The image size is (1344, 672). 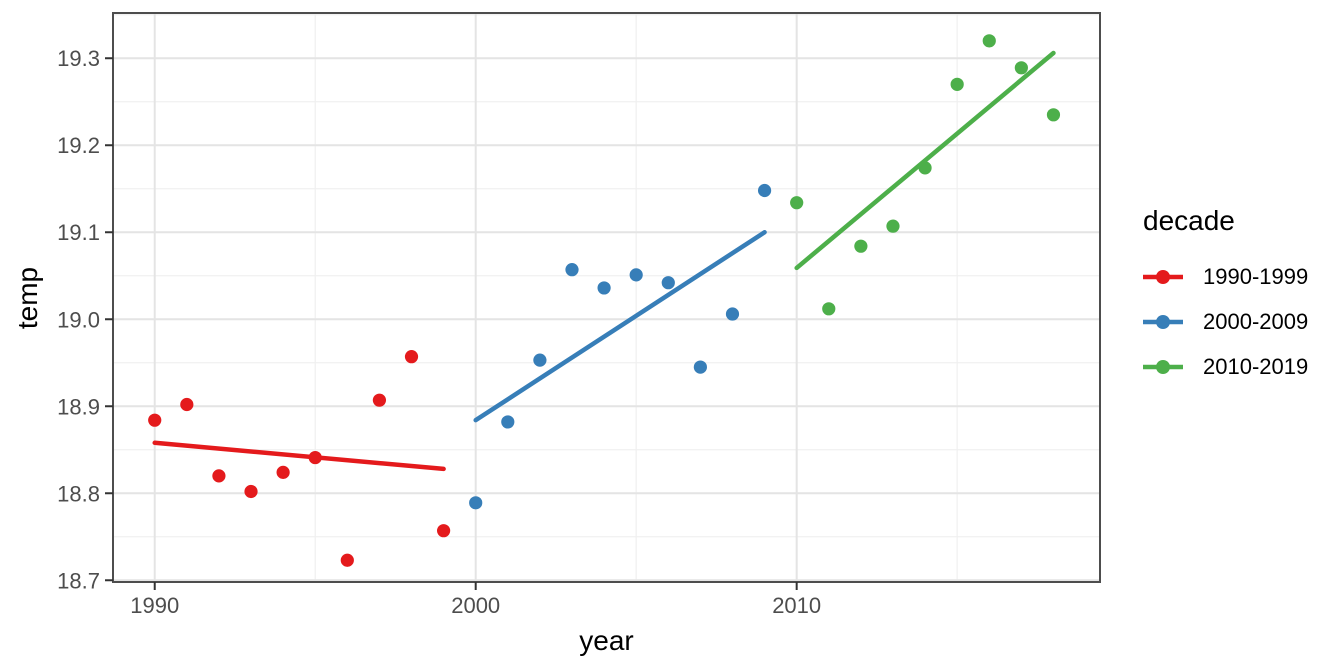 What do you see at coordinates (444, 531) in the screenshot?
I see `data-point-1990-1999-1999` at bounding box center [444, 531].